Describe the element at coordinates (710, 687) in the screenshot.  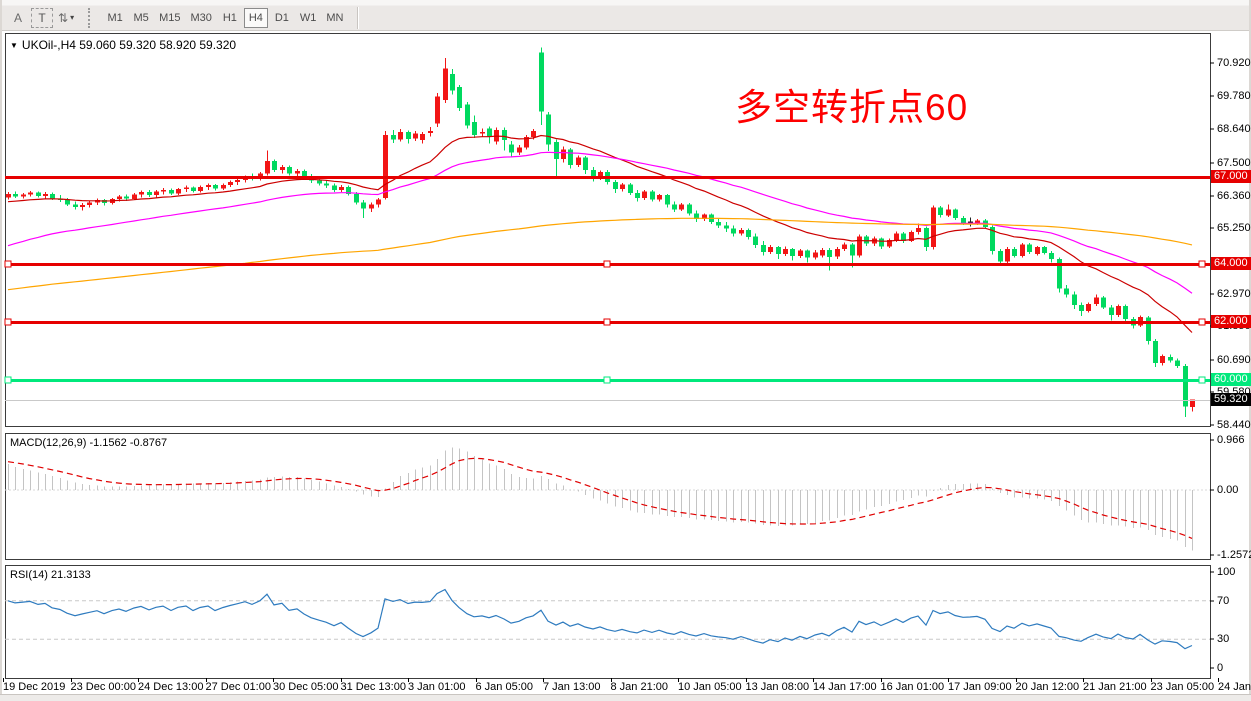
I see `date-axis-label: 10 Jan 05:00` at that location.